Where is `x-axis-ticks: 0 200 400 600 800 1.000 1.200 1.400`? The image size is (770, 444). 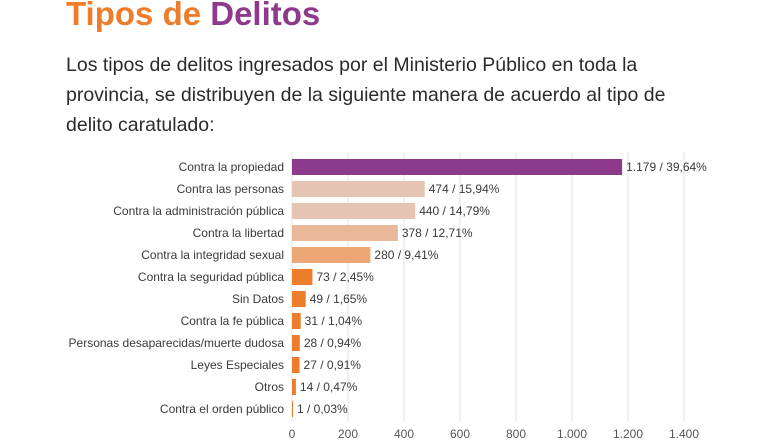 x-axis-ticks: 0 200 400 600 800 1.000 1.200 1.400 is located at coordinates (494, 434).